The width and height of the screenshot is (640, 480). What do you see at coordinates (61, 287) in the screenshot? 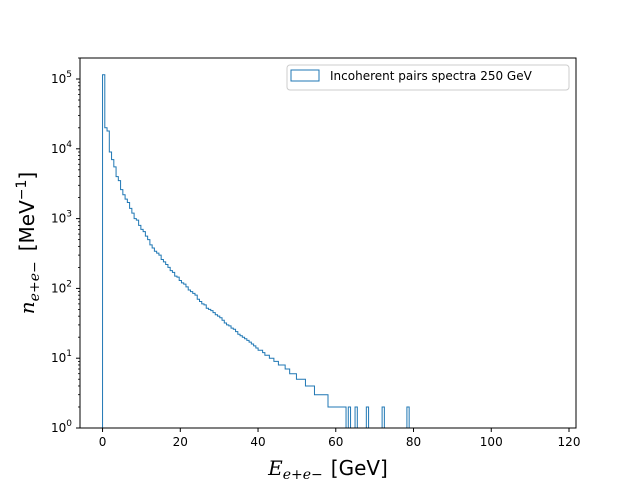
I see `y-tick-label: 10²` at bounding box center [61, 287].